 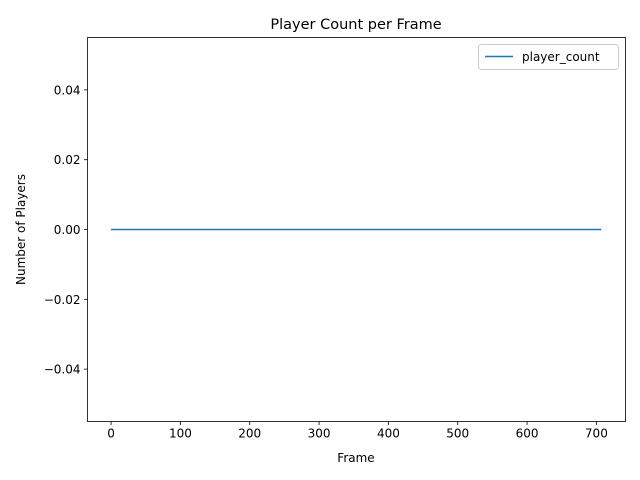 I want to click on y-tick-label: −0.02, so click(x=62, y=300).